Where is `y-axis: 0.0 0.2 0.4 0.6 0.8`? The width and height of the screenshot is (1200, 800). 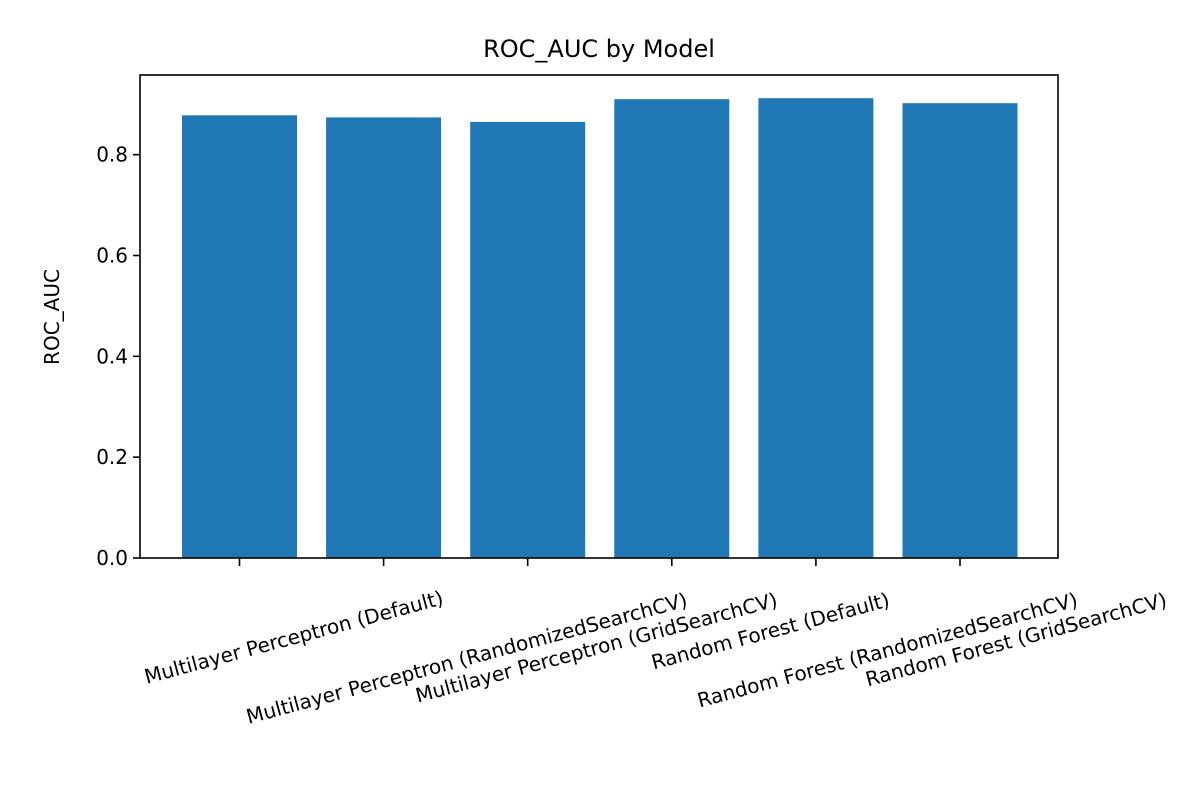 y-axis: 0.0 0.2 0.4 0.6 0.8 is located at coordinates (118, 356).